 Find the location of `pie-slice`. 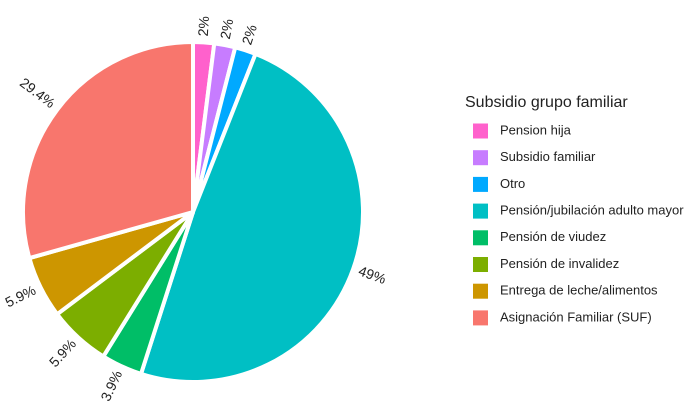

pie-slice is located at coordinates (108, 150).